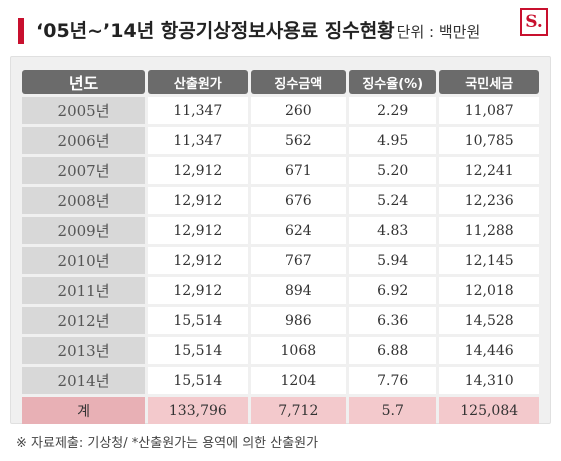  What do you see at coordinates (489, 290) in the screenshot?
I see `row-taxpayer-burden: 12,018` at bounding box center [489, 290].